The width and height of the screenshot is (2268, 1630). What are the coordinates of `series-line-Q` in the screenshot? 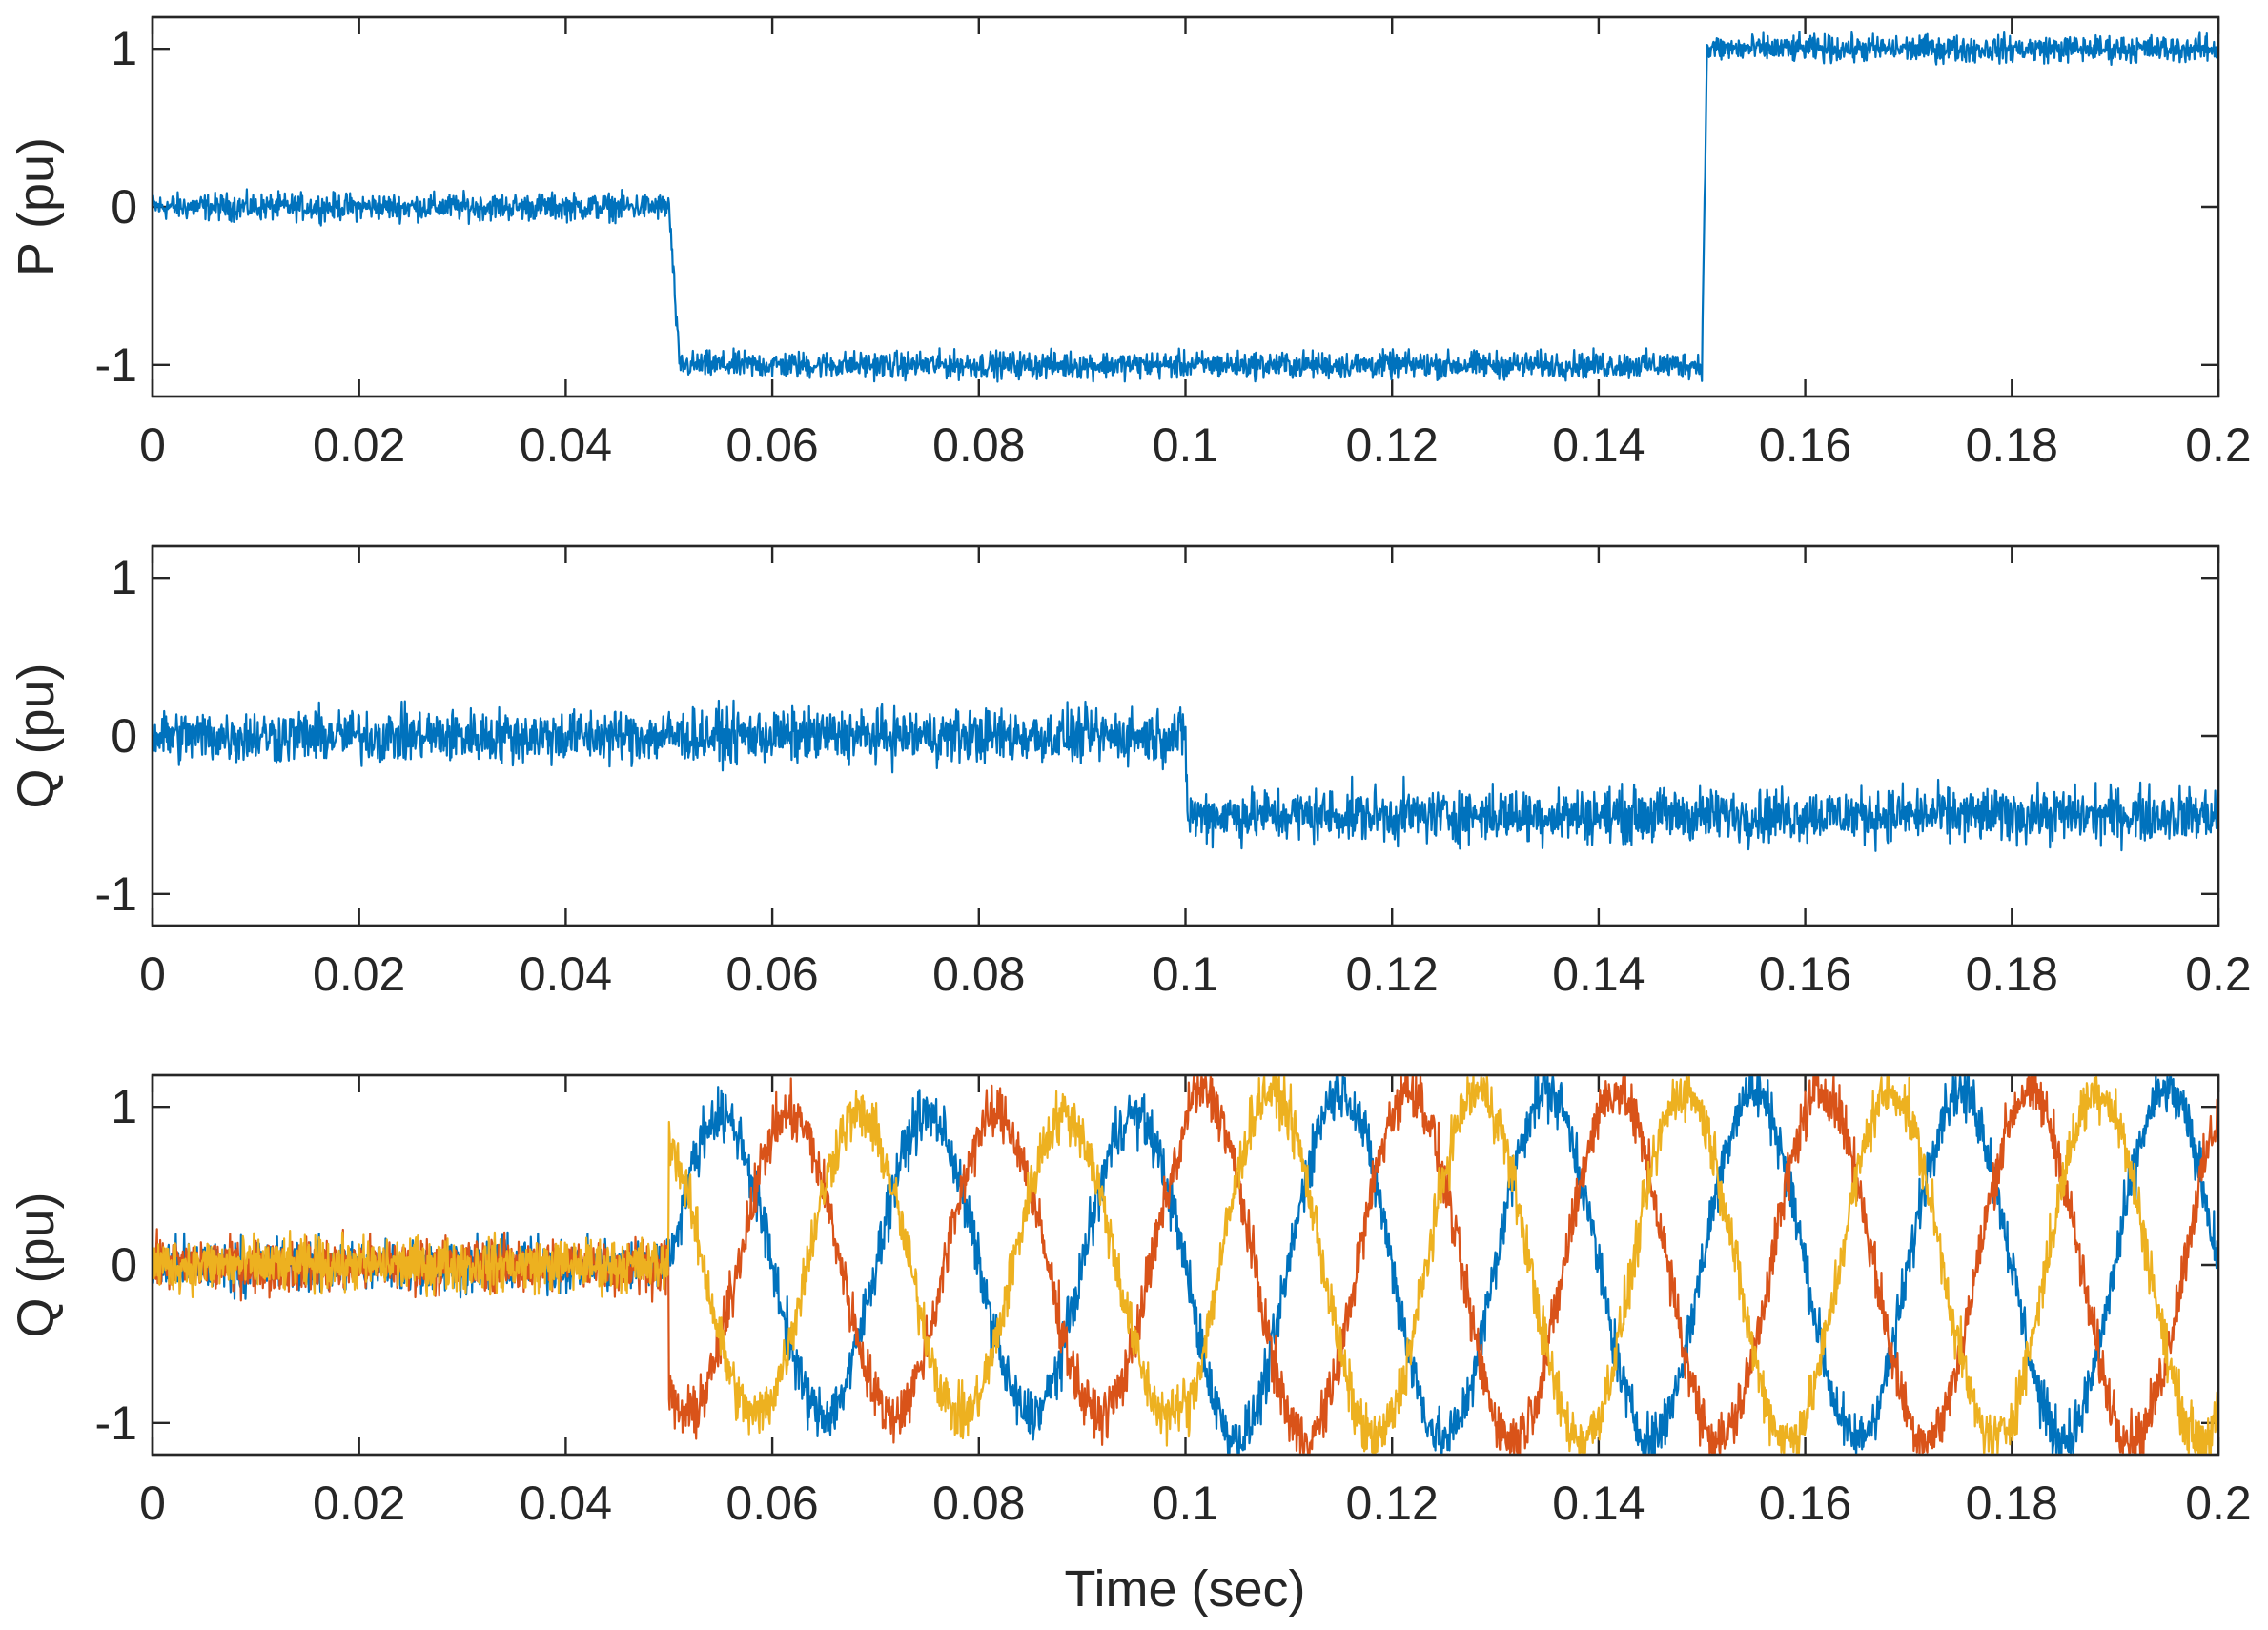 It's located at (1185, 775).